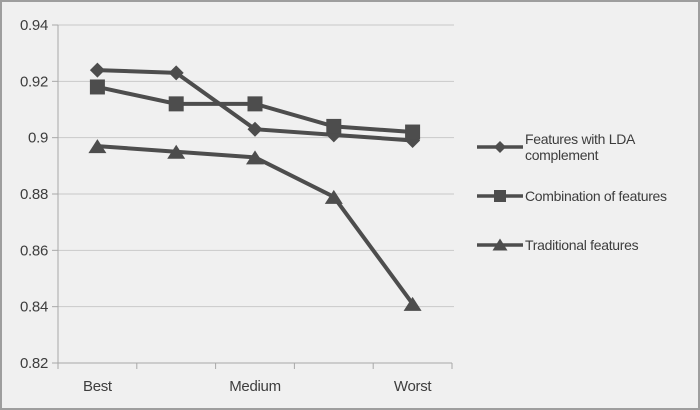  What do you see at coordinates (255, 386) in the screenshot?
I see `x-category-label: Medium` at bounding box center [255, 386].